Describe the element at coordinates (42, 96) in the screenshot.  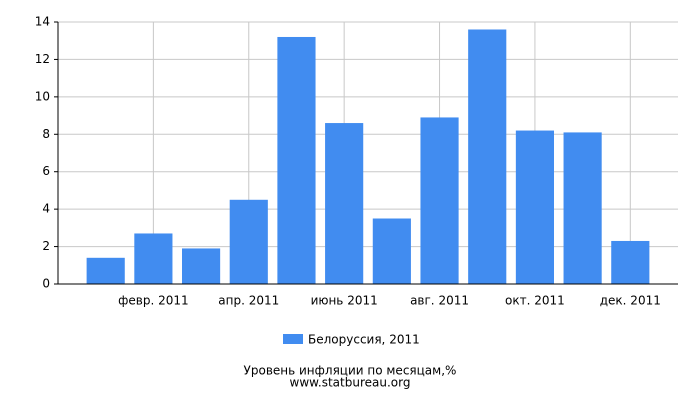
I see `y-tick-label: 10` at that location.